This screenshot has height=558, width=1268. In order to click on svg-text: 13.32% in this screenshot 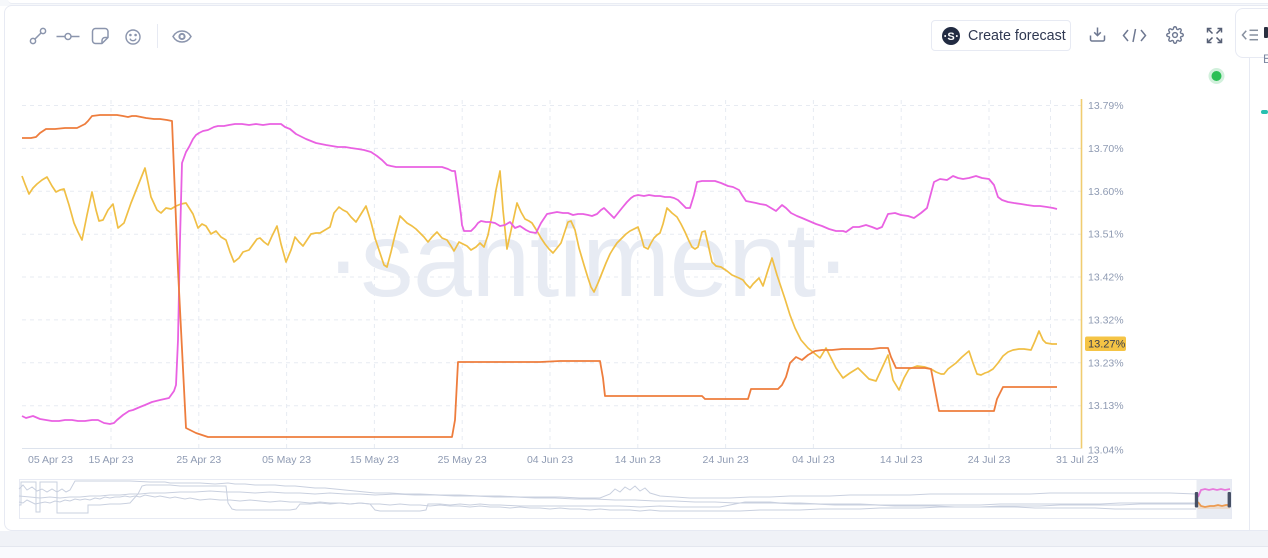, I will do `click(1106, 320)`.